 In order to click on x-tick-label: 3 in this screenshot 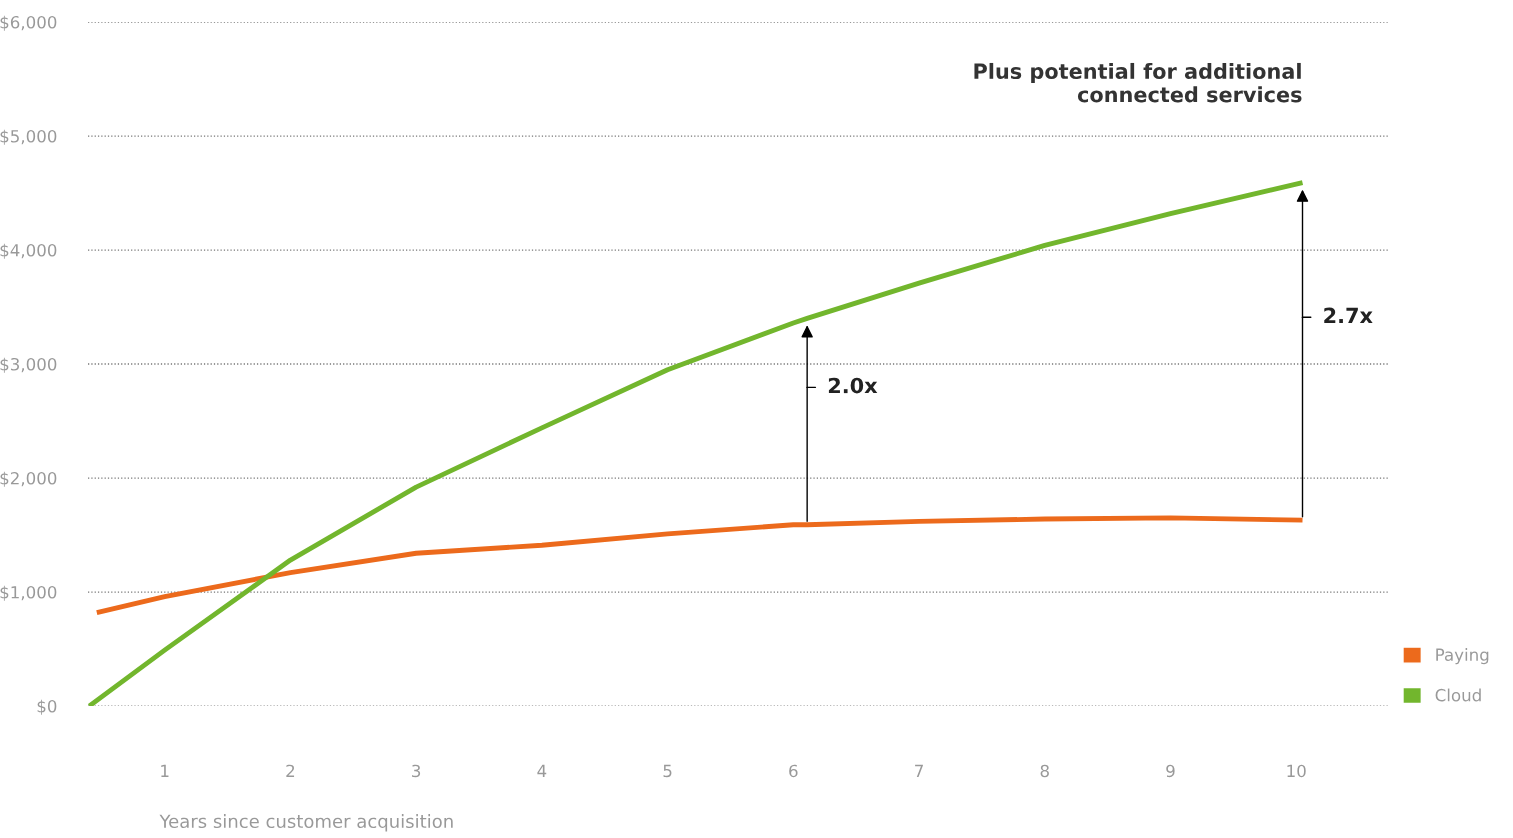, I will do `click(416, 771)`.